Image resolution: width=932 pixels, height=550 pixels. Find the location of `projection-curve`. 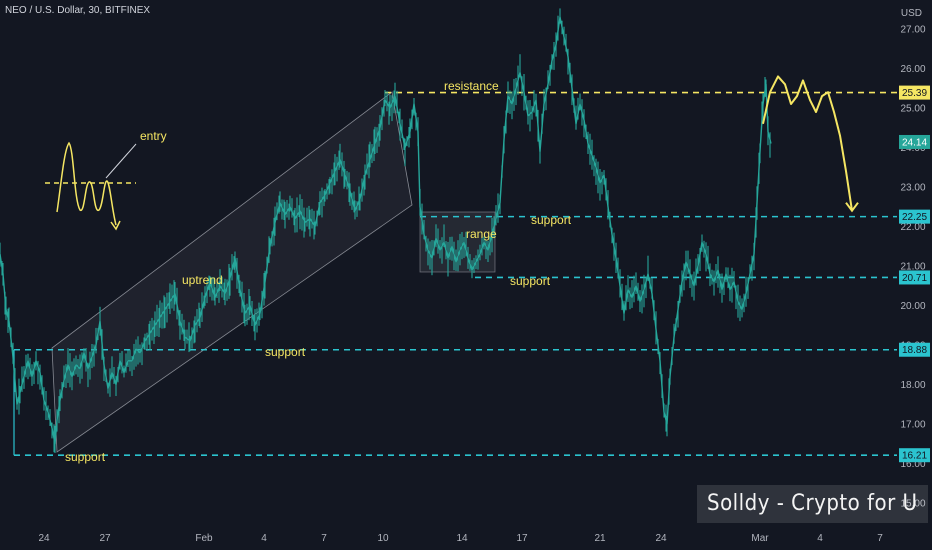

projection-curve is located at coordinates (807, 143).